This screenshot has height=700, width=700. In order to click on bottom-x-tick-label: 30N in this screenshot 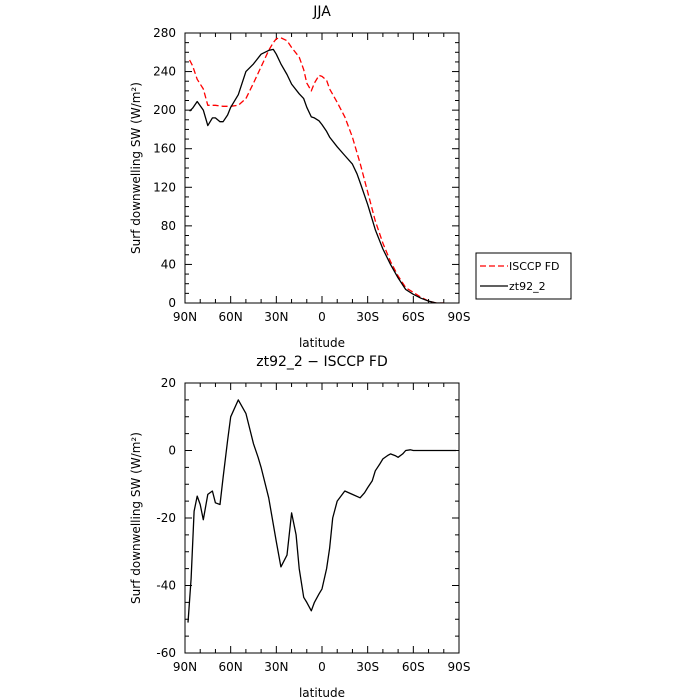, I will do `click(276, 667)`.